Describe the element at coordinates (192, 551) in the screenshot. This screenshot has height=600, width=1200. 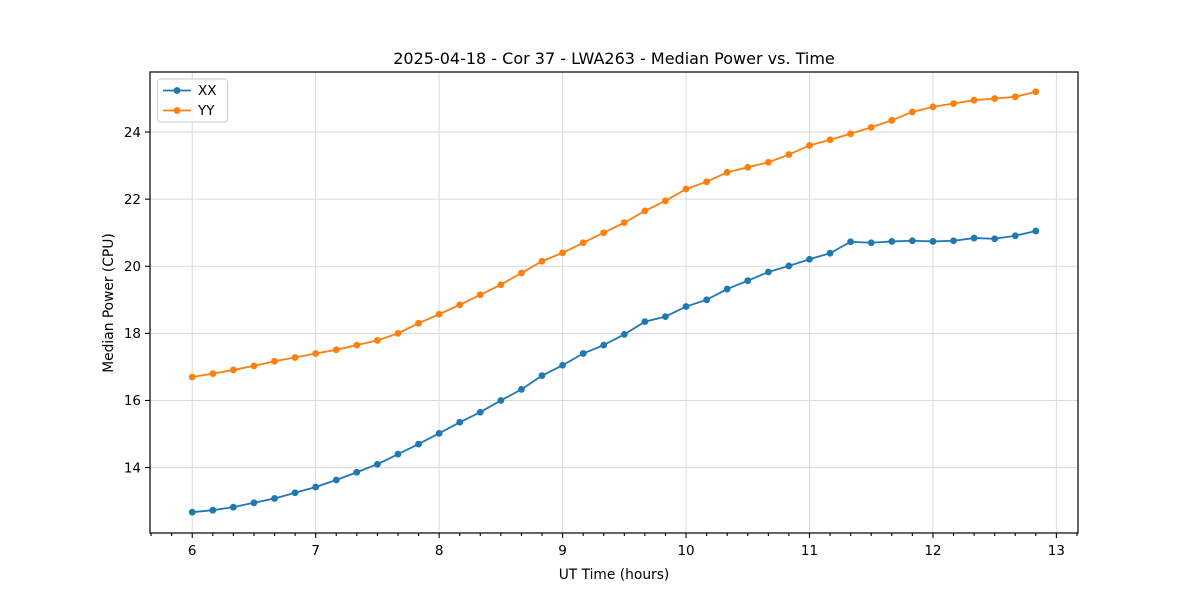
I see `x-tick-label: 6` at that location.